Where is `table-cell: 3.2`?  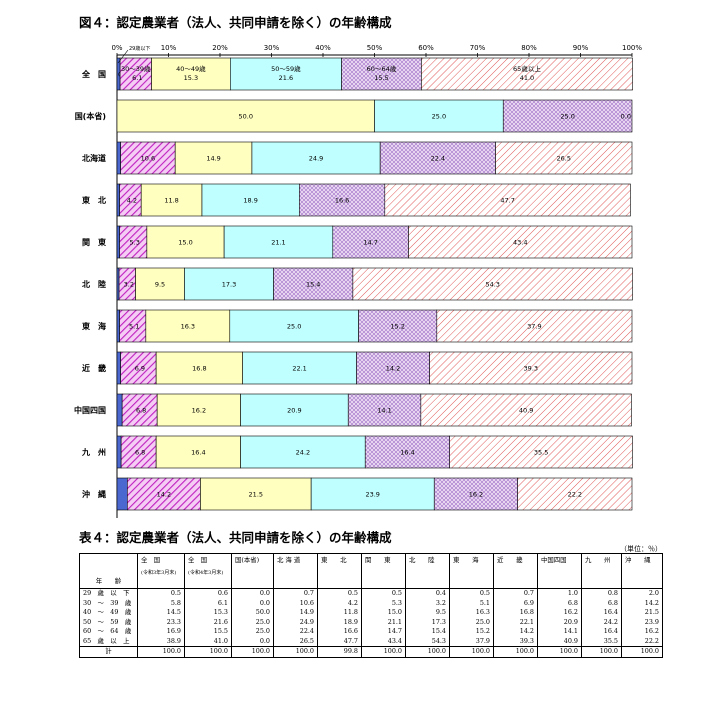
table-cell: 3.2 is located at coordinates (427, 603).